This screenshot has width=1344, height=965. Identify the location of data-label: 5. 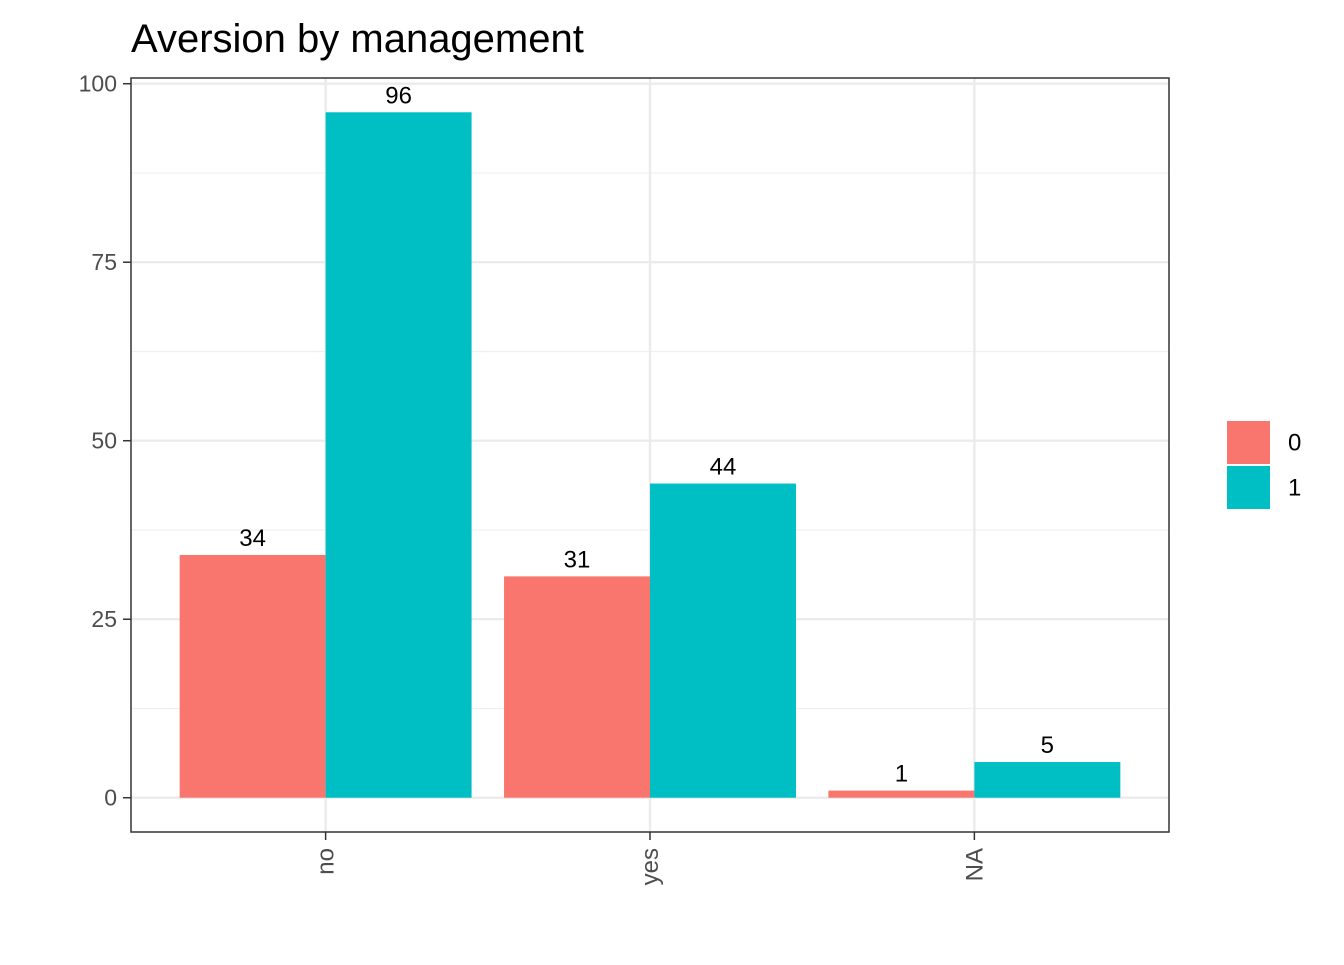
(1047, 745).